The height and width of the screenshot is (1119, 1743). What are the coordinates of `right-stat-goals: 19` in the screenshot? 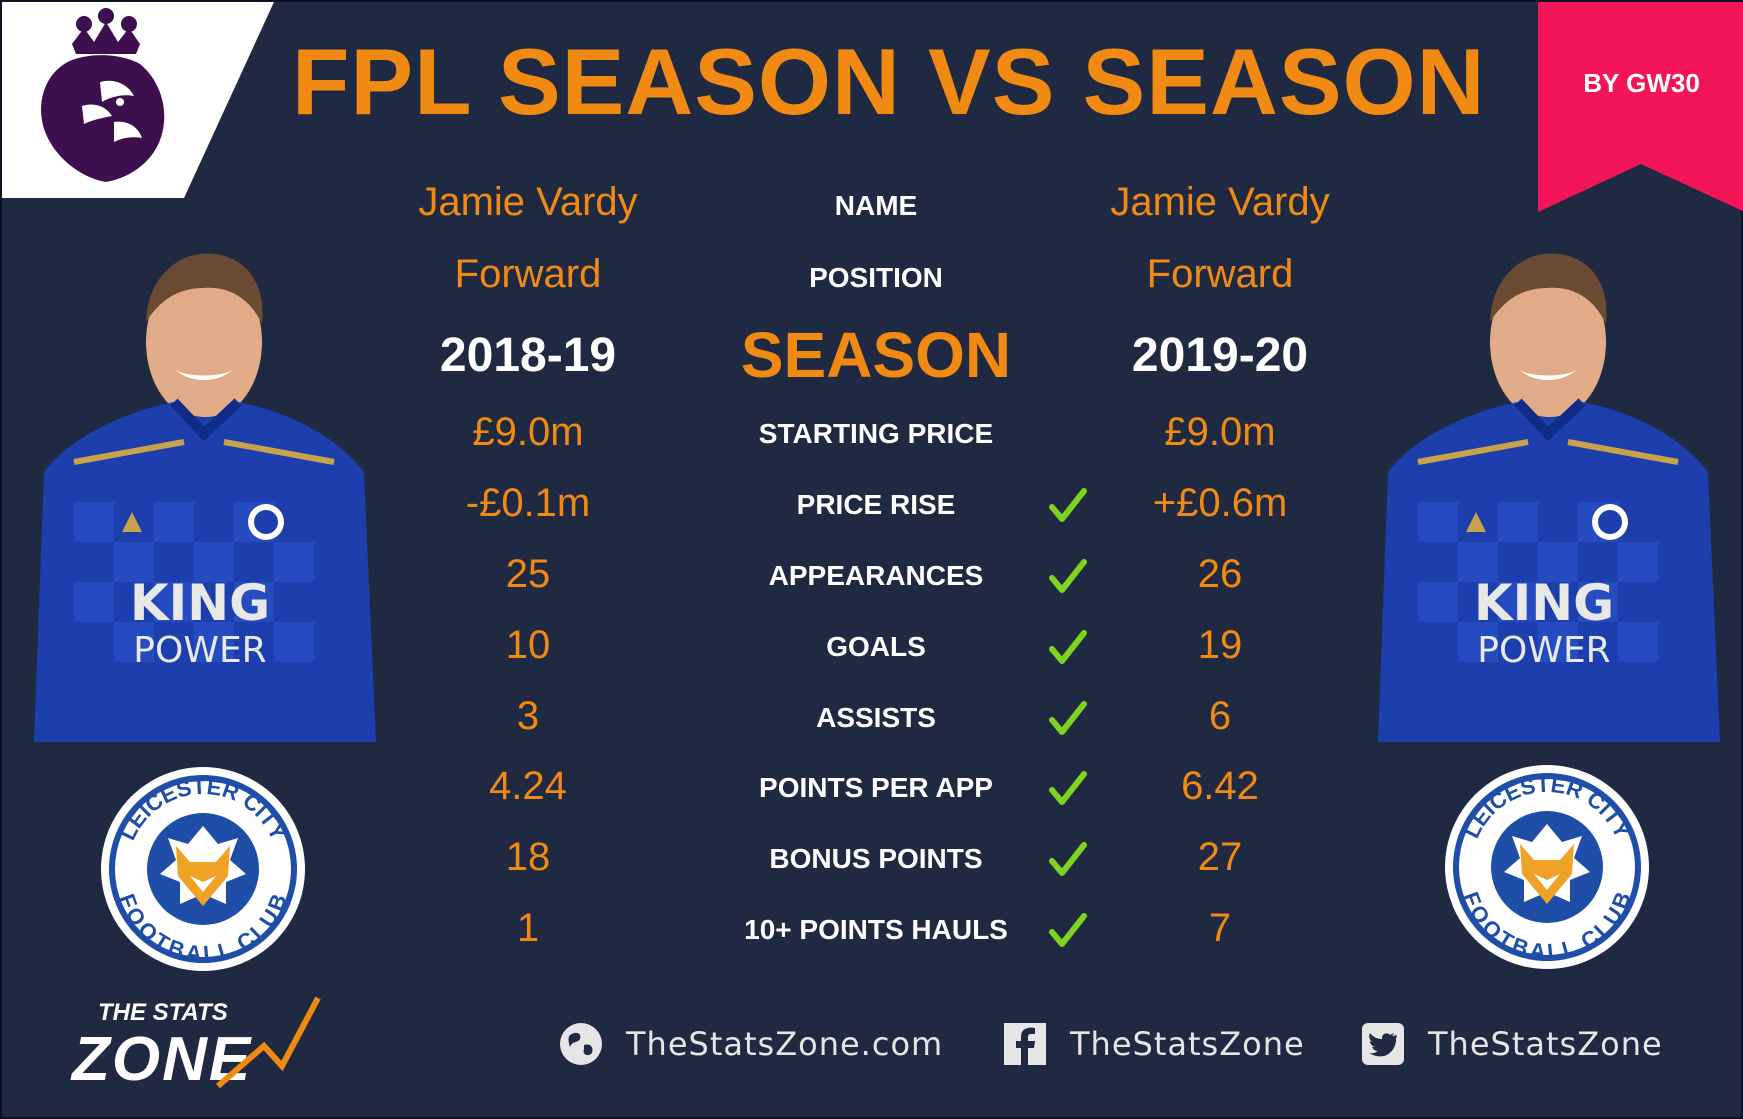 It's located at (1220, 645).